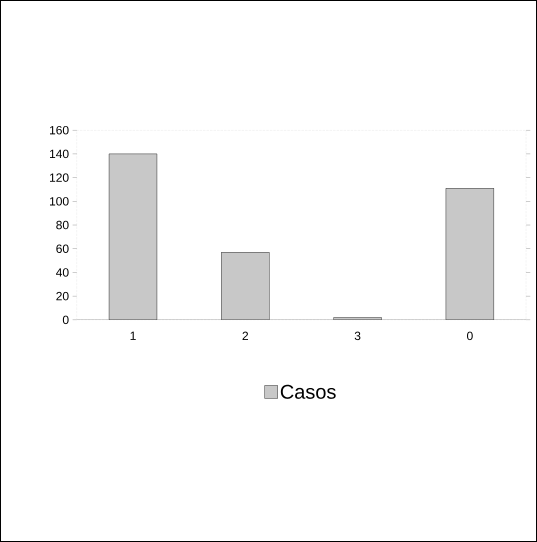 The width and height of the screenshot is (537, 542). What do you see at coordinates (59, 177) in the screenshot?
I see `y-tick-label: 120` at bounding box center [59, 177].